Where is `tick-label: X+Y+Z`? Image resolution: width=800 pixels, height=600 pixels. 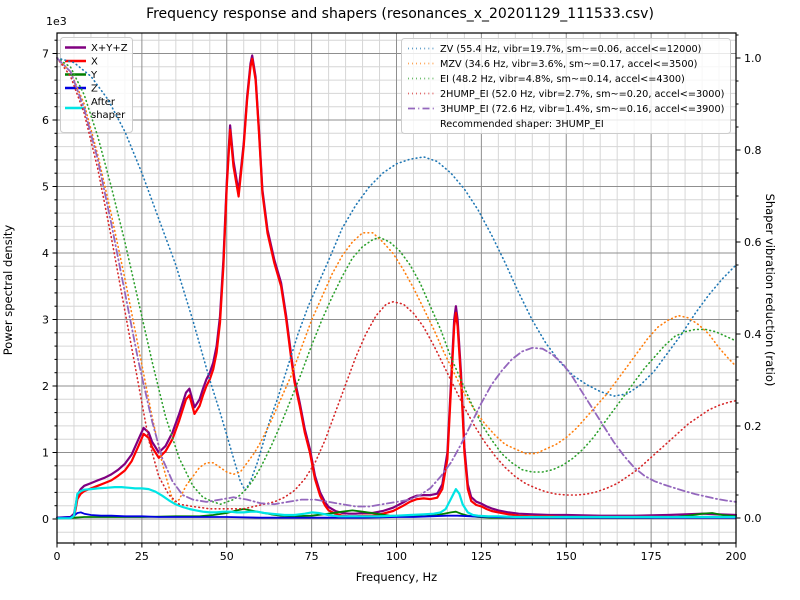 tick-label: X+Y+Z is located at coordinates (109, 48).